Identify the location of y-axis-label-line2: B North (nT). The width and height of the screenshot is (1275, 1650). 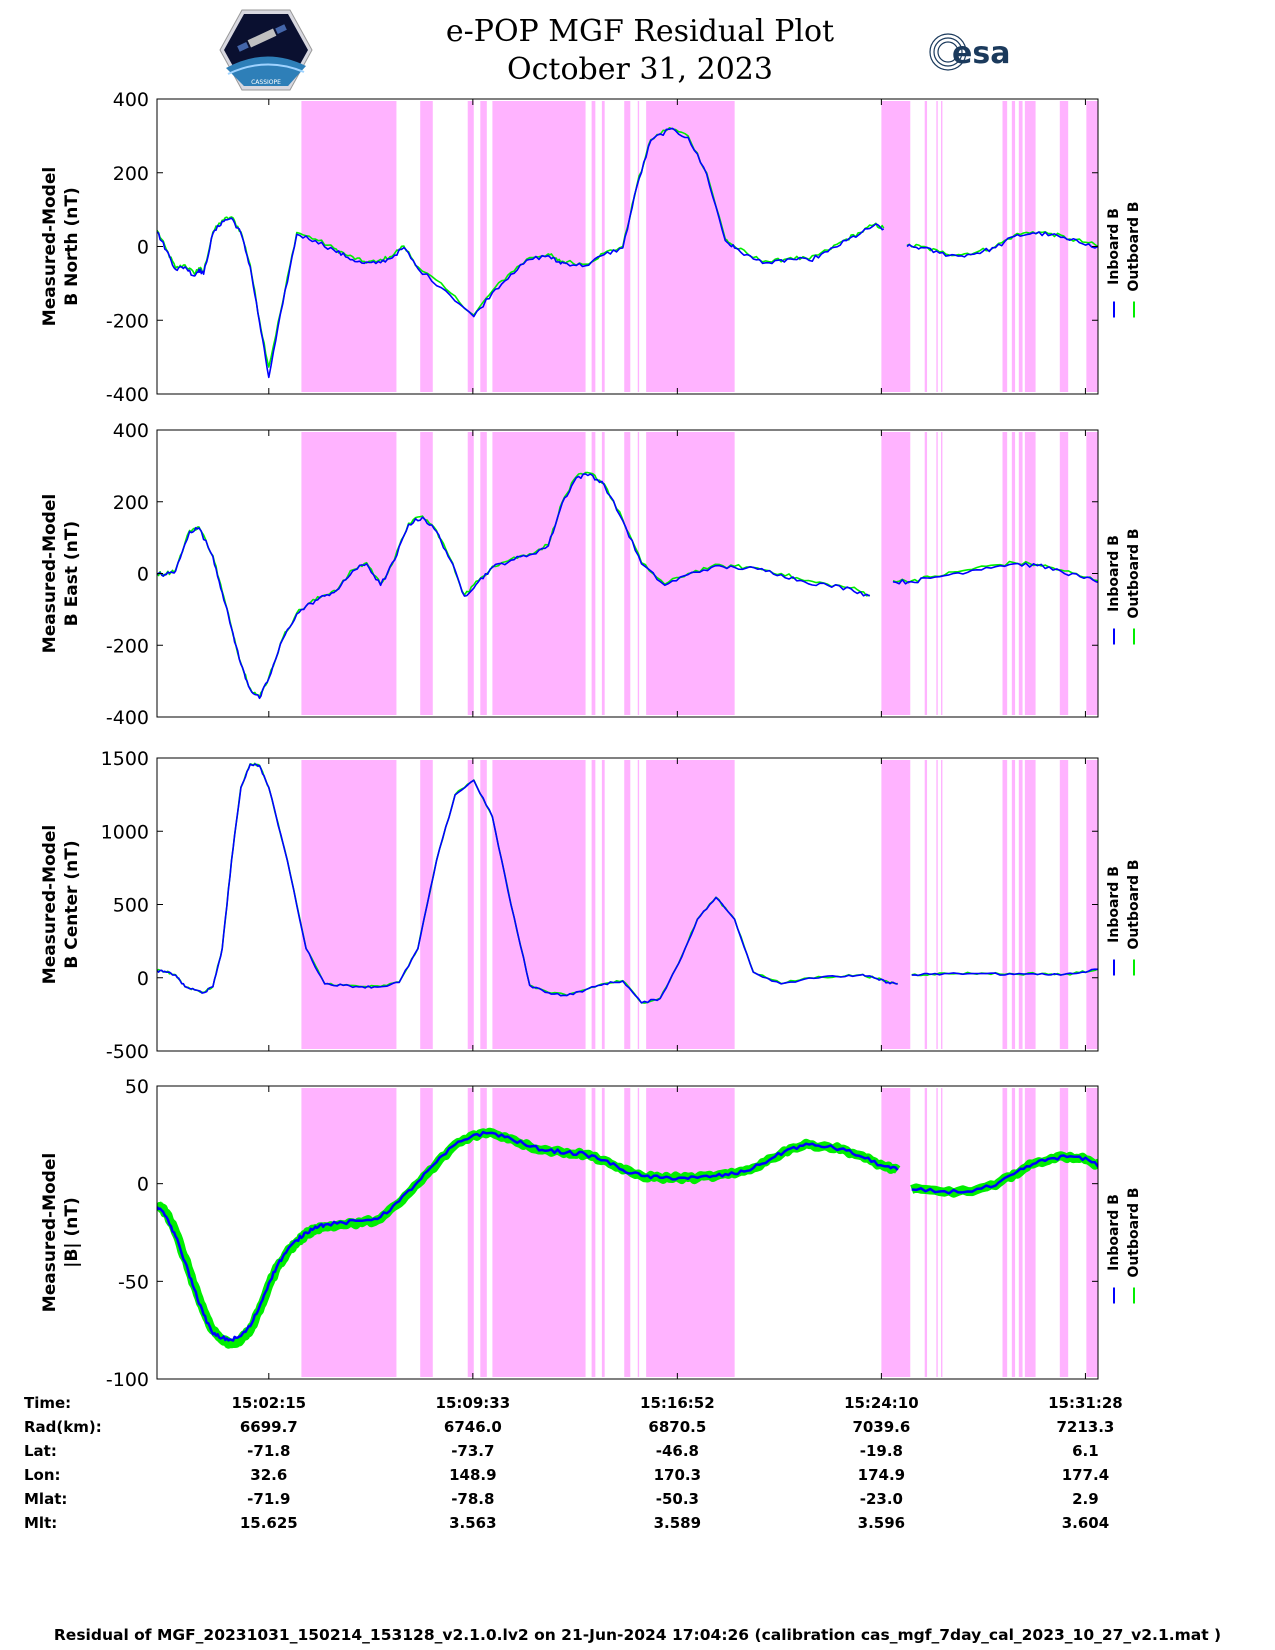
(72, 246).